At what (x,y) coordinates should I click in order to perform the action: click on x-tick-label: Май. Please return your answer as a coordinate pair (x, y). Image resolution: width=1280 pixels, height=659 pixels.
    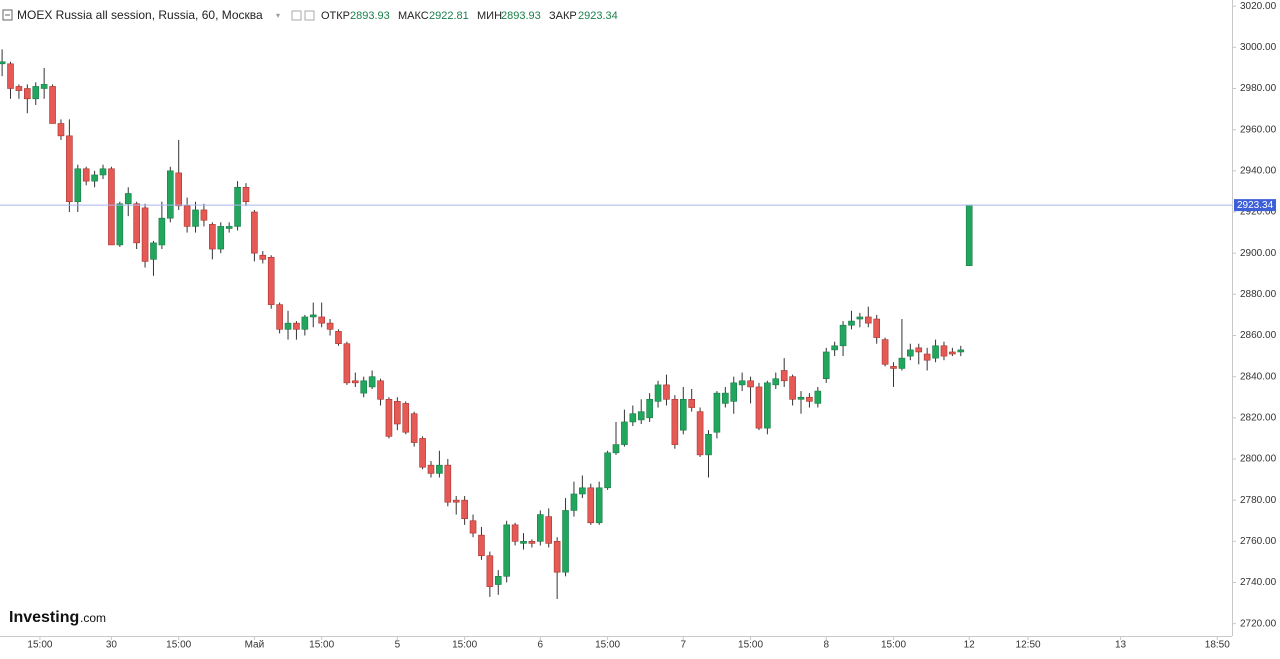
    Looking at the image, I should click on (255, 645).